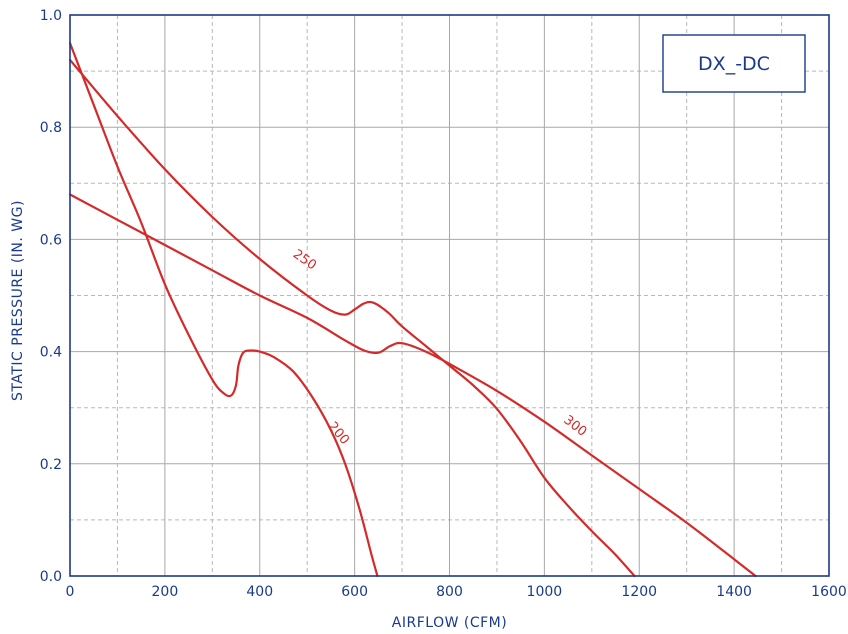 The width and height of the screenshot is (848, 634). I want to click on x-tick-label: 1000, so click(545, 592).